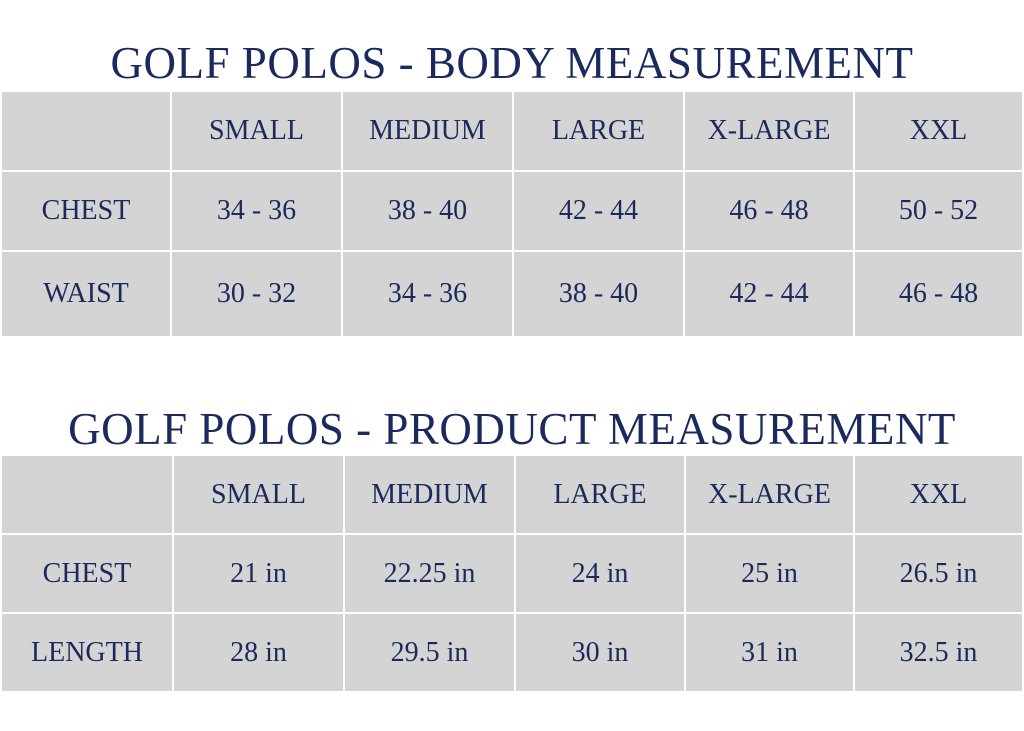  What do you see at coordinates (769, 573) in the screenshot?
I see `cell: 25 in` at bounding box center [769, 573].